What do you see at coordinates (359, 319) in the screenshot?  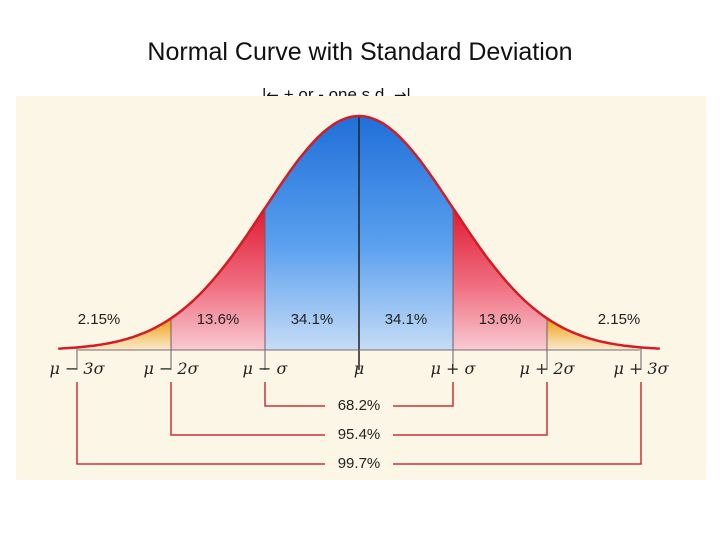 I see `percent-label-group: 2.15% 13.6% 34.1% 34.1% 13.6% 2.15%` at bounding box center [359, 319].